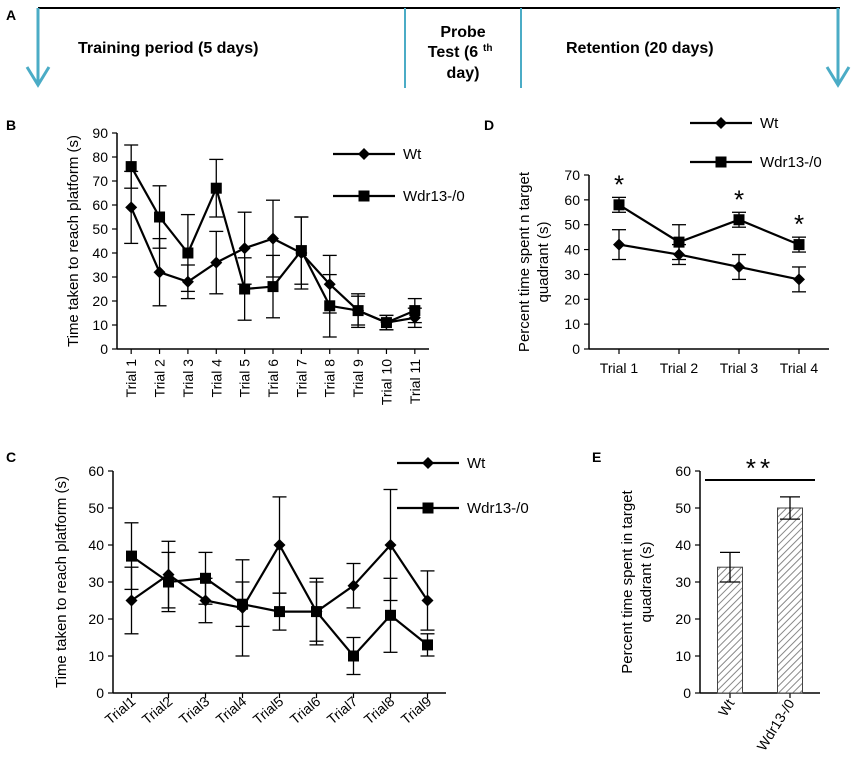 This screenshot has width=851, height=775. I want to click on timeline-start-arrowhead, so click(38, 77).